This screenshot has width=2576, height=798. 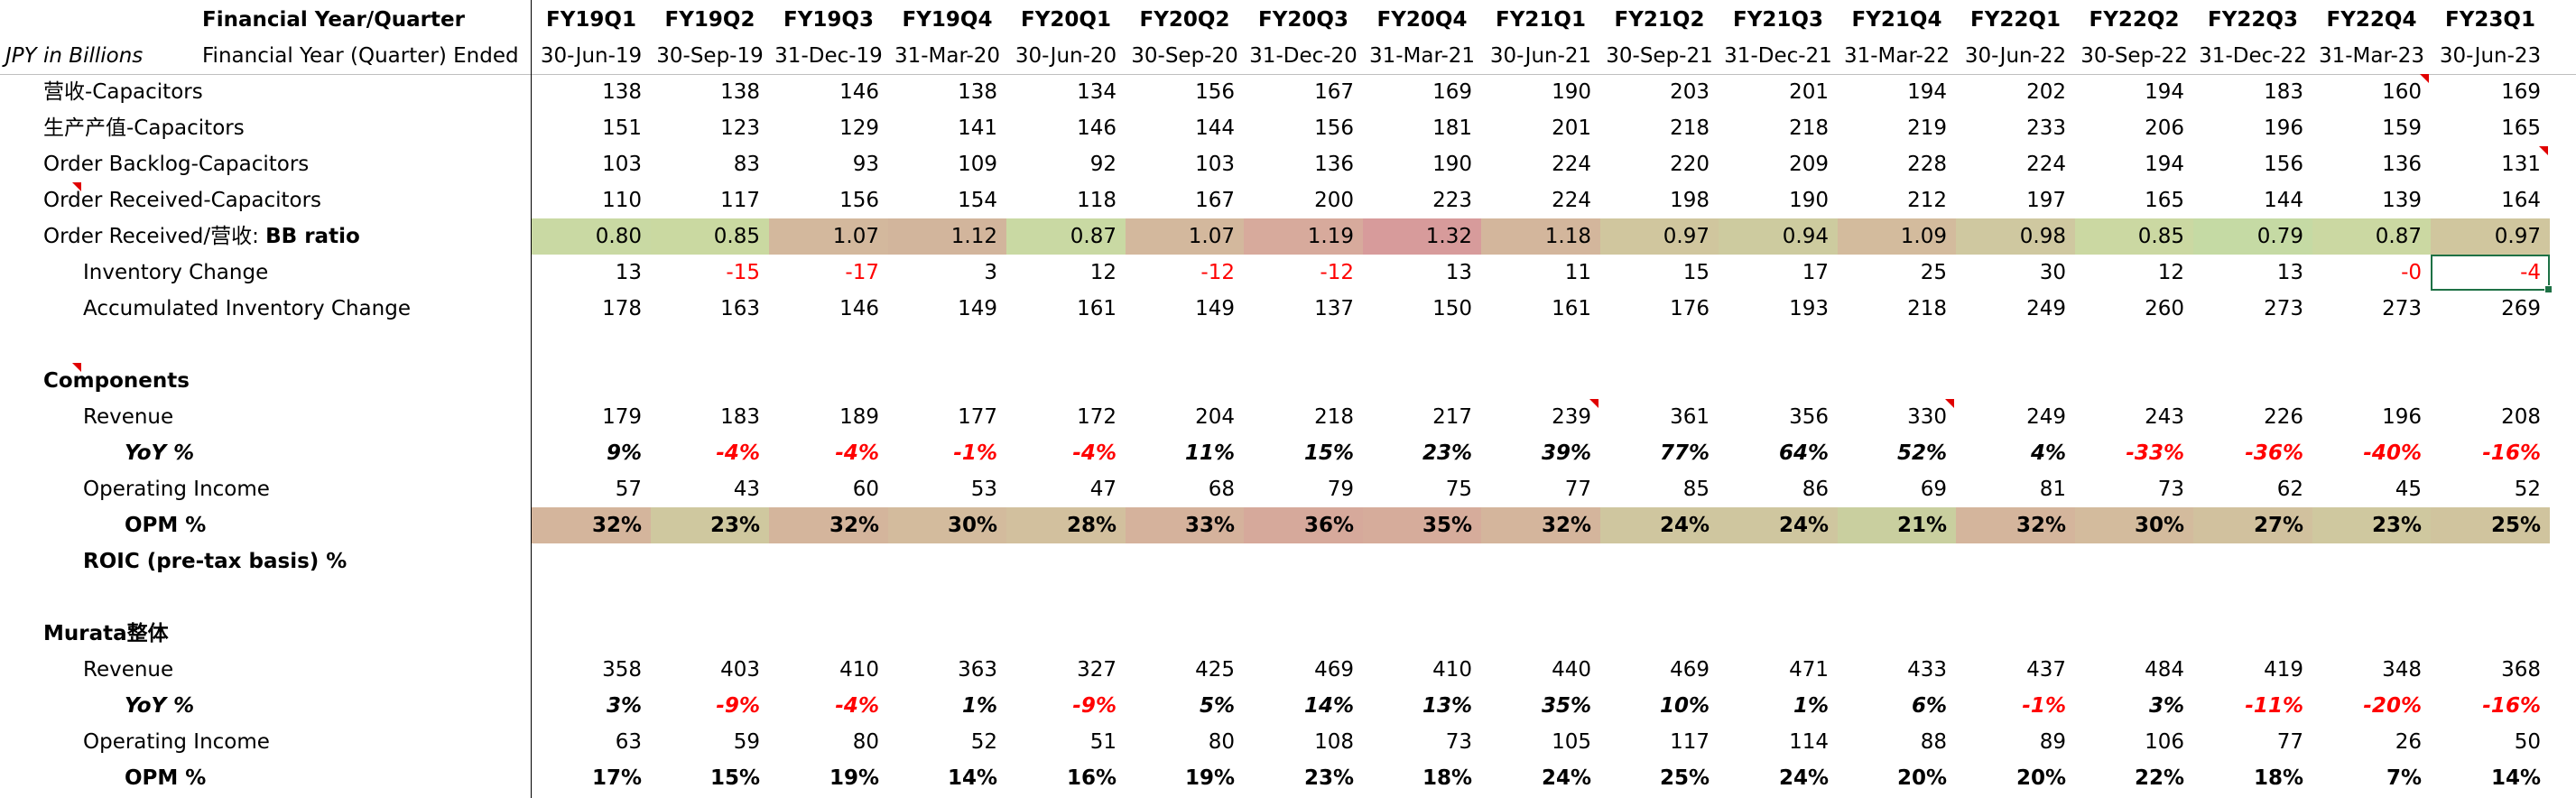 I want to click on data-cell: 0.98, so click(x=2015, y=236).